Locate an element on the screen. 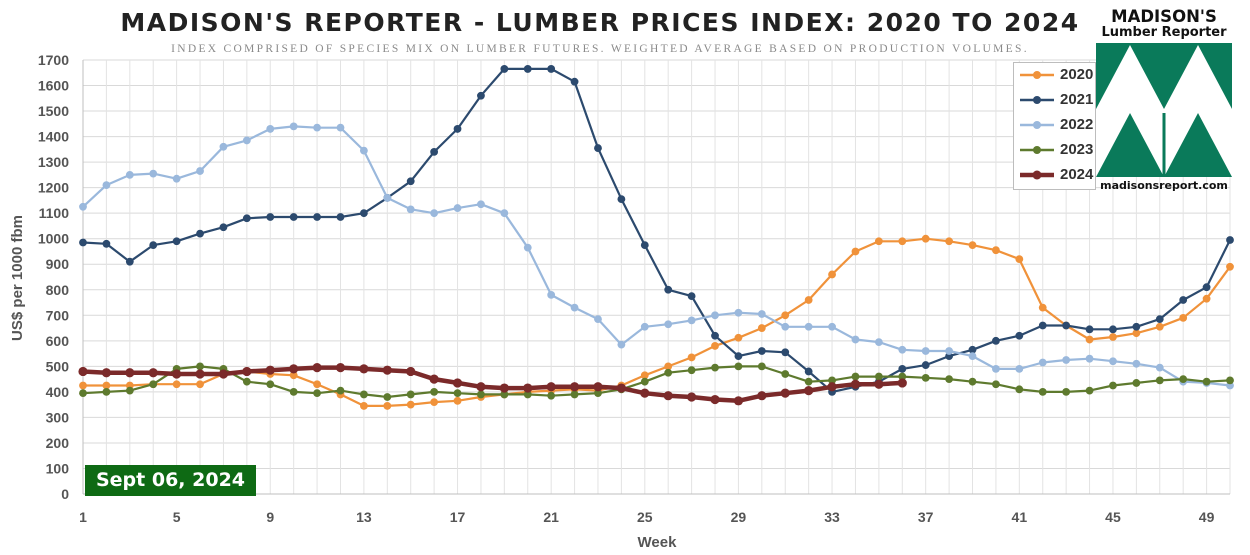  y-axis-label: US$ per 1000 fbm is located at coordinates (17, 278).